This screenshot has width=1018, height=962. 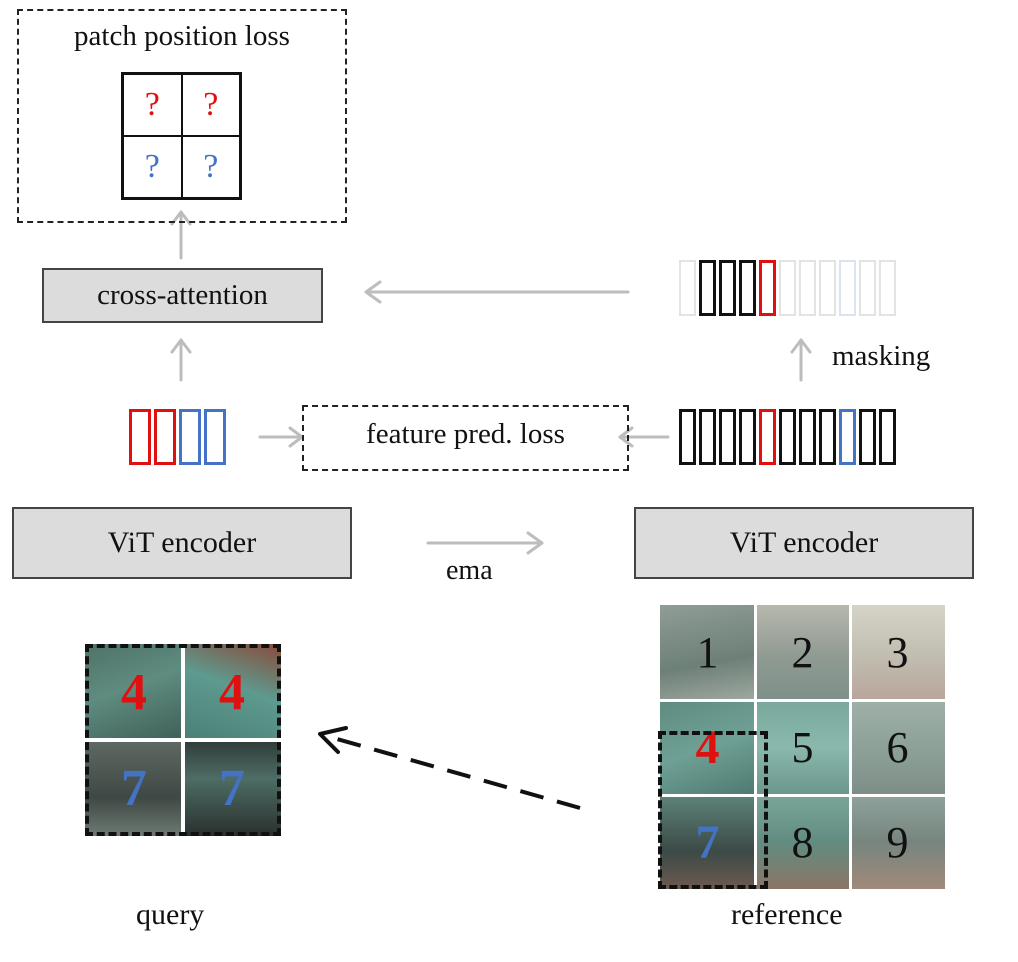 I want to click on reference-label: reference, so click(x=787, y=914).